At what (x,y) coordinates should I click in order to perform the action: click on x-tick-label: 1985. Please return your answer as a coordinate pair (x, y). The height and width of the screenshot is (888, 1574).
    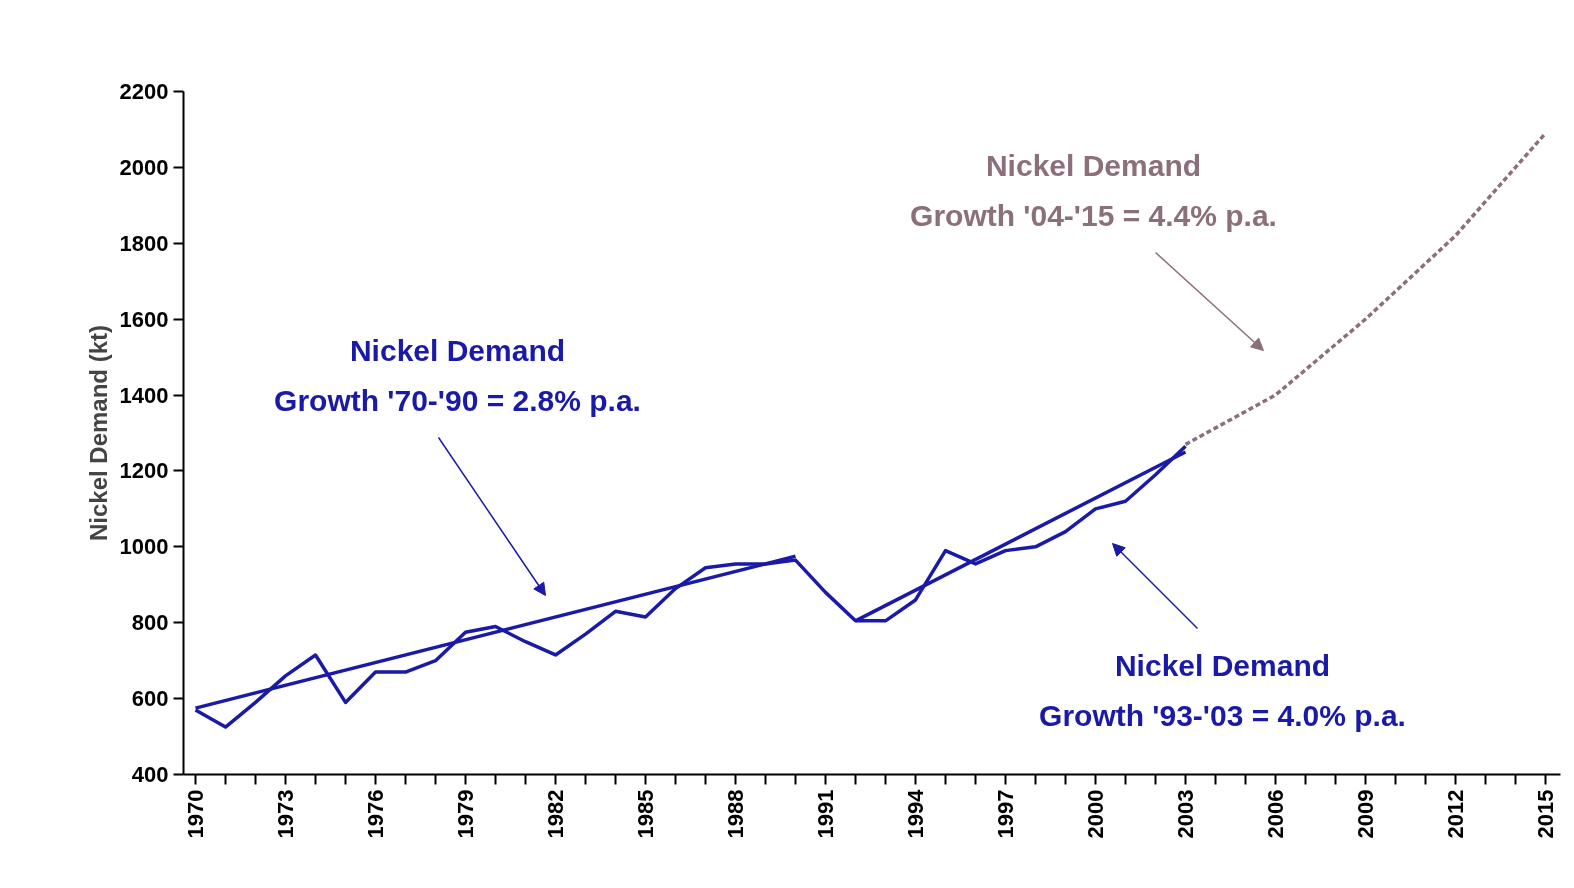
    Looking at the image, I should click on (645, 814).